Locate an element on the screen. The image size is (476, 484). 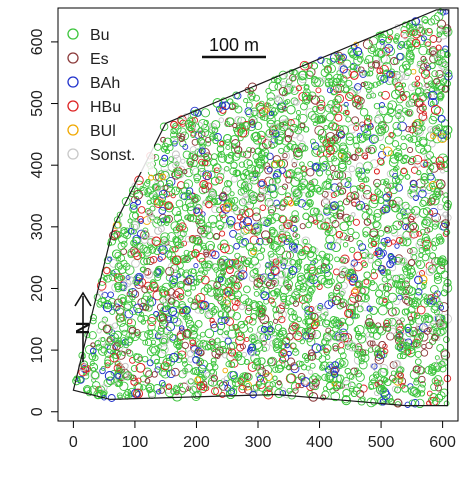
tree-point-bul is located at coordinates (267, 110).